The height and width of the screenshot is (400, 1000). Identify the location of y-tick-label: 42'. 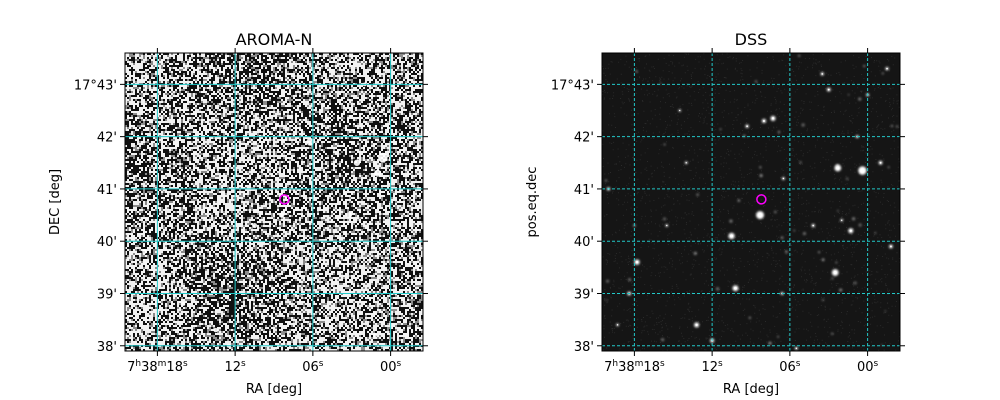
(584, 138).